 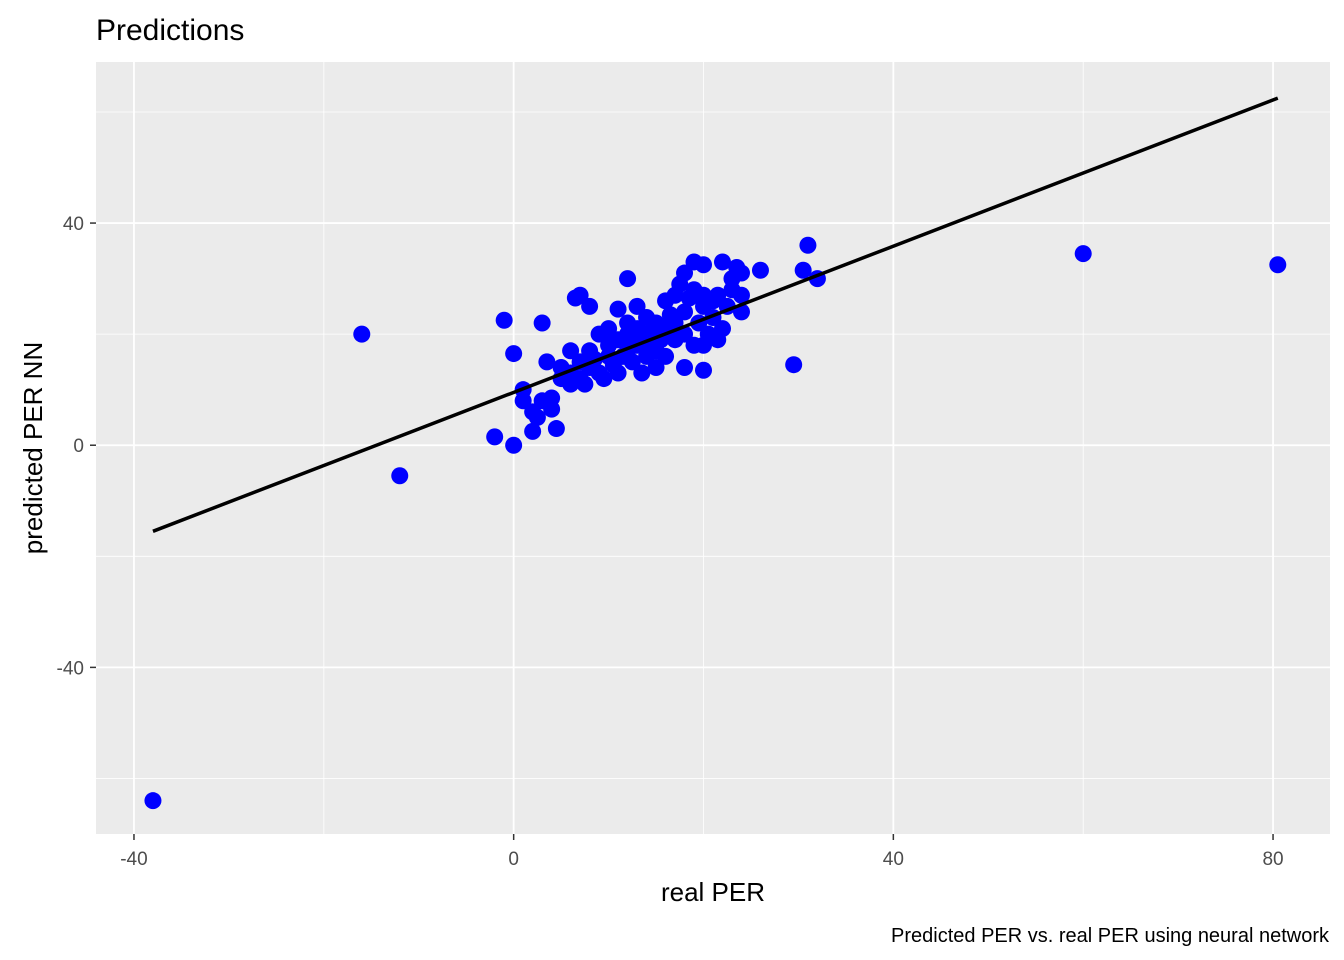 I want to click on chart-title: Predictions, so click(x=170, y=30).